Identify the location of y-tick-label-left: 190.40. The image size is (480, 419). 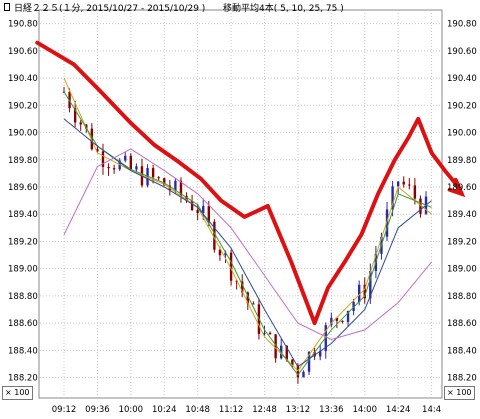
(23, 79).